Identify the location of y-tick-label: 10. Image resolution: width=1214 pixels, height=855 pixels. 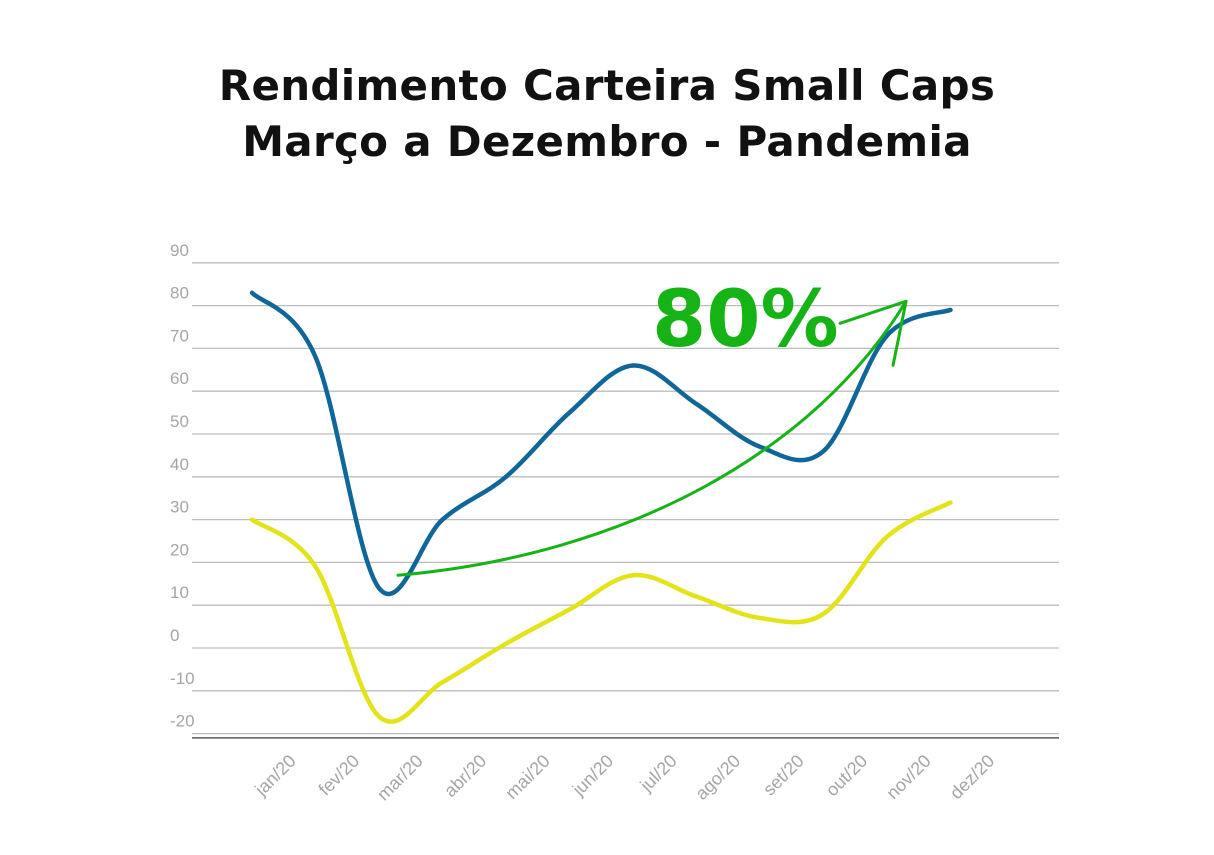
(179, 592).